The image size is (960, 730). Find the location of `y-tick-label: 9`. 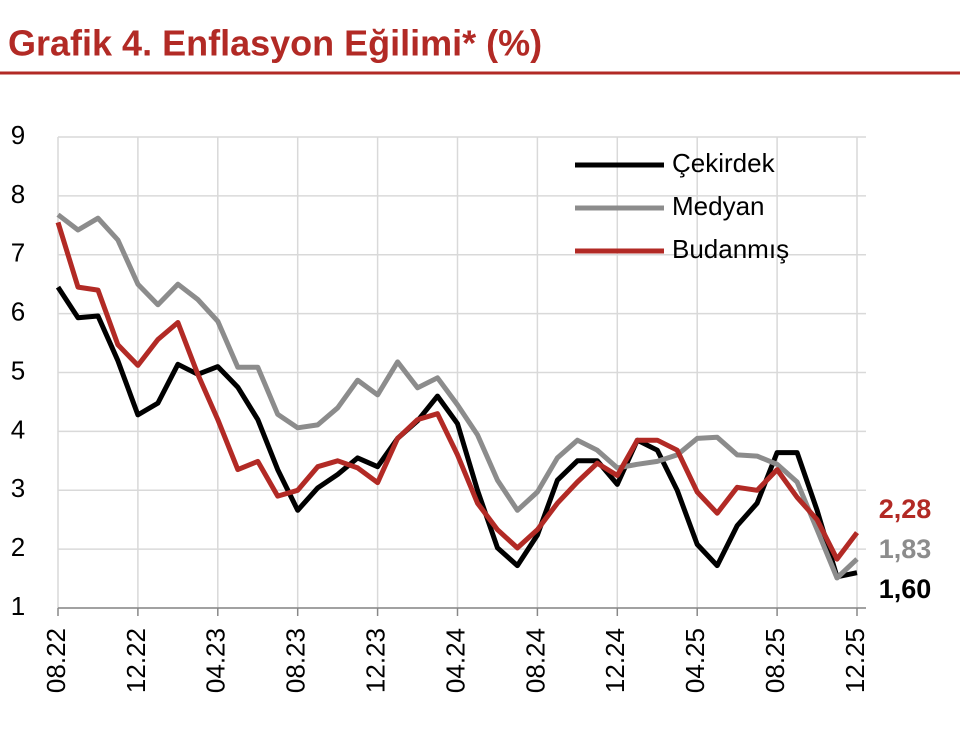

y-tick-label: 9 is located at coordinates (18, 135).